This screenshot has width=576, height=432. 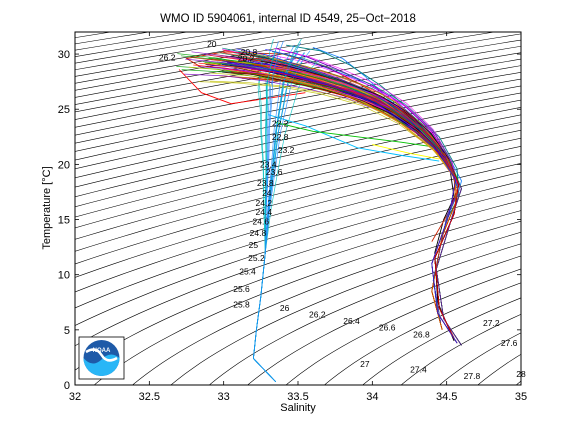 I want to click on y-tick-label: 0, so click(x=67, y=386).